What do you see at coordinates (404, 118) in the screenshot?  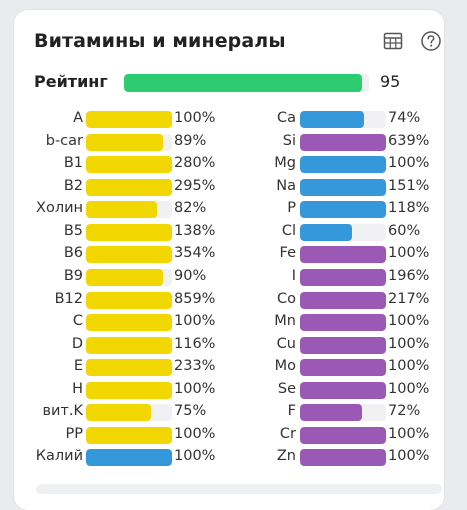 I see `nutrient-percent: 74%` at bounding box center [404, 118].